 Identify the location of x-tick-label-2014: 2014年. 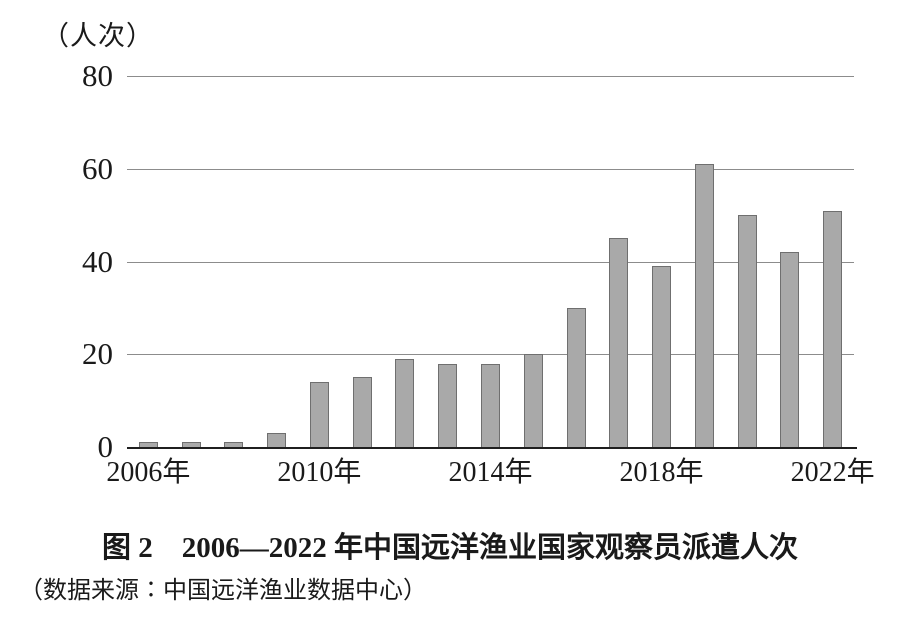
(490, 472).